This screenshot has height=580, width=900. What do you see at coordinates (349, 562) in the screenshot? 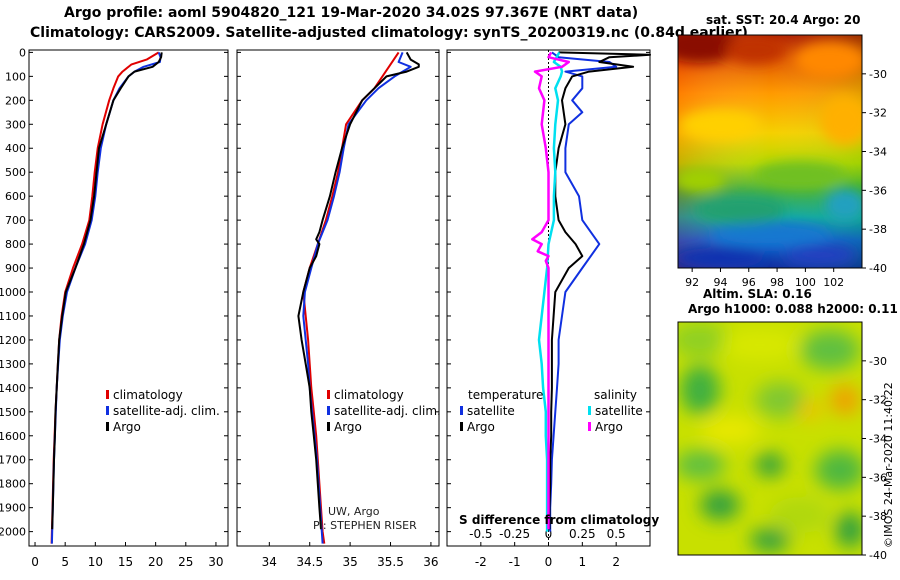
I see `x-tick-label: 35` at bounding box center [349, 562].